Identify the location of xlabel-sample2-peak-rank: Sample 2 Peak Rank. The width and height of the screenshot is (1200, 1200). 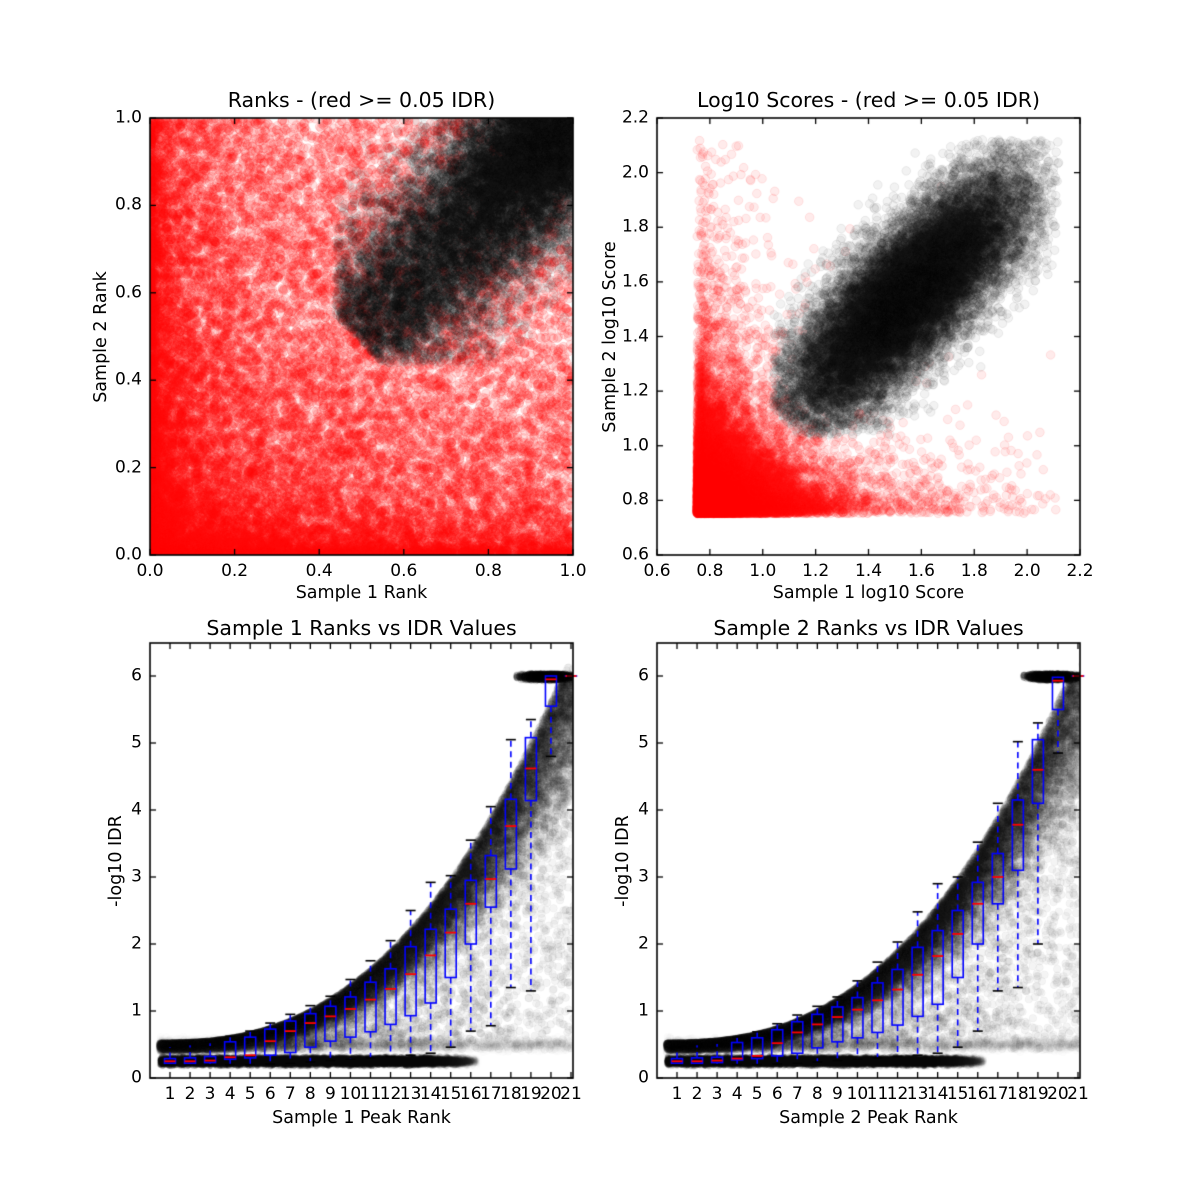
(868, 1118).